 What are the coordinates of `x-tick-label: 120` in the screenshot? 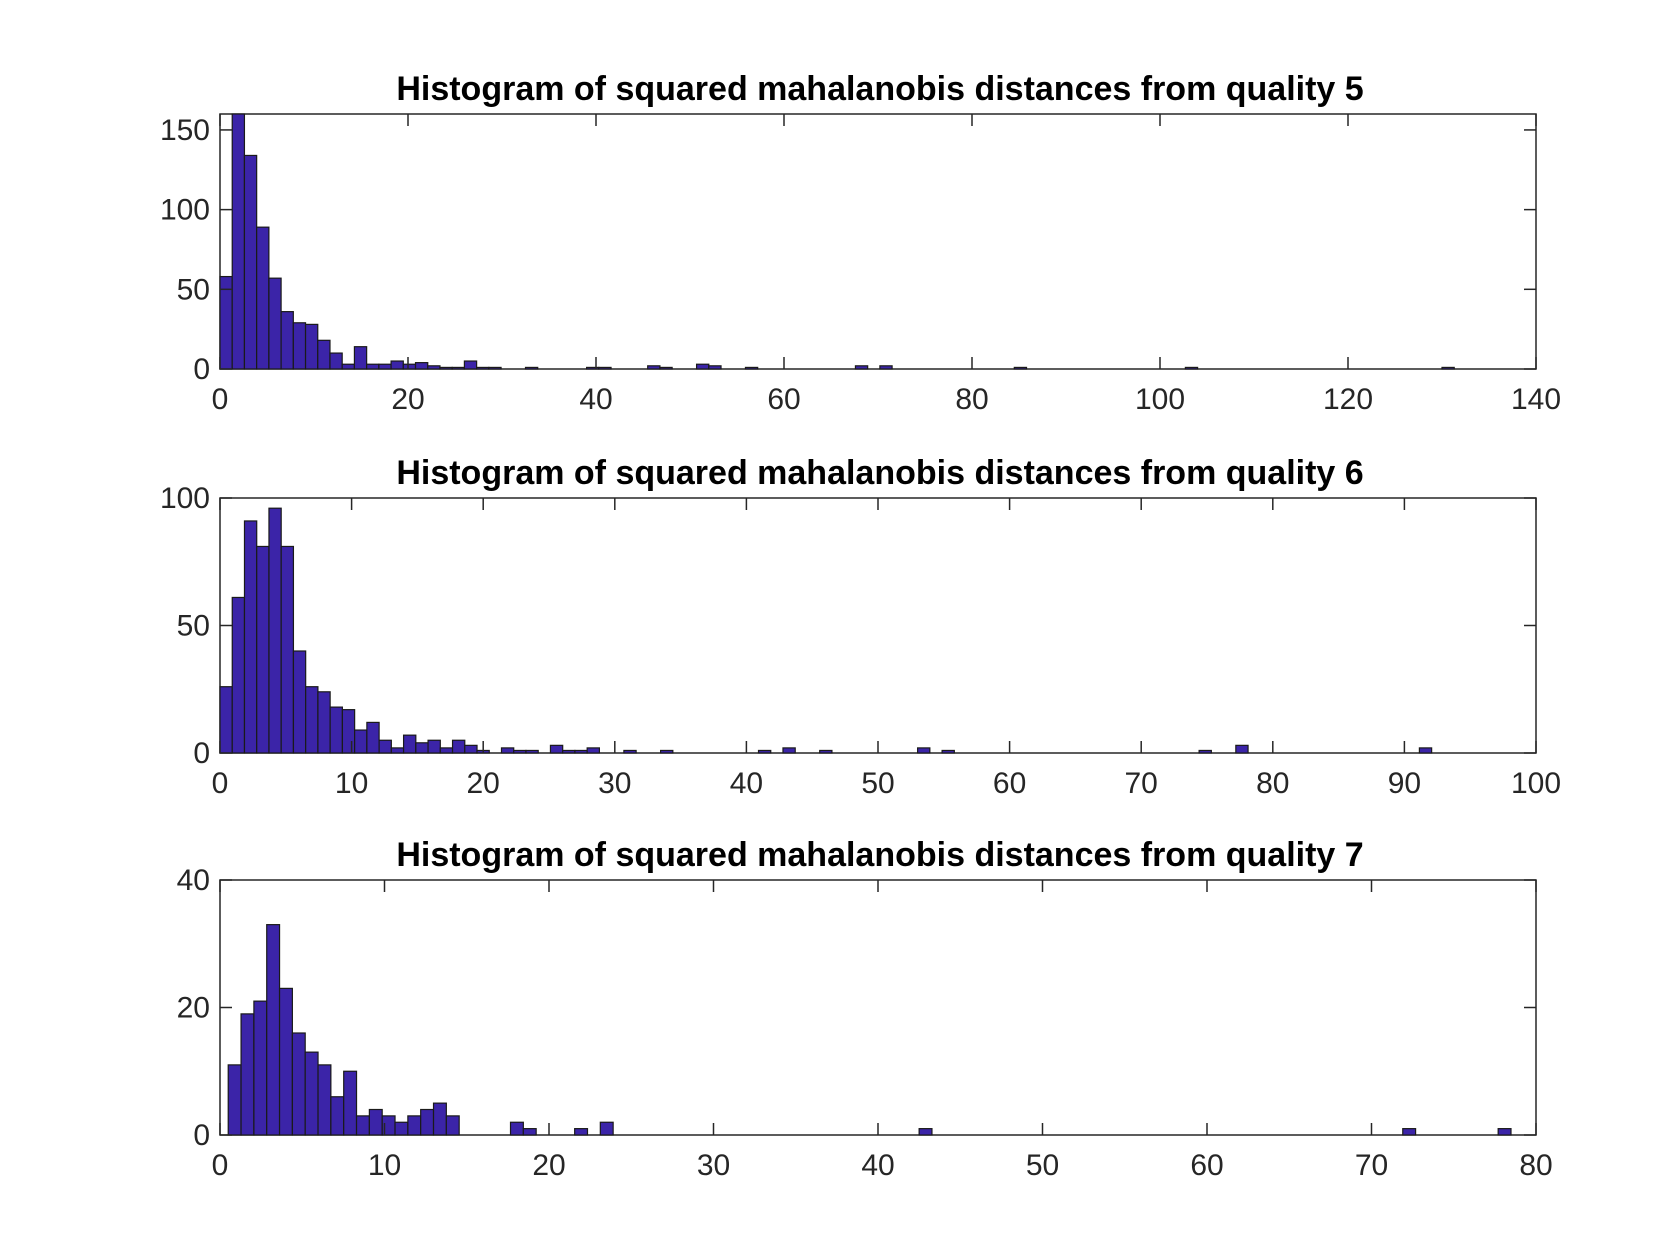 It's located at (1348, 399).